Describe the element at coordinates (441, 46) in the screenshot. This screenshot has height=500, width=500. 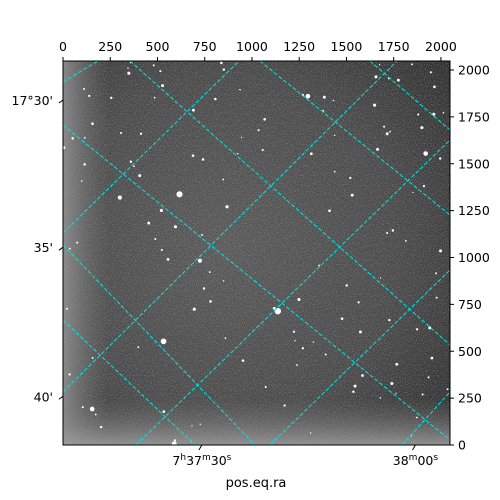
I see `x-tick-label: 2000` at that location.